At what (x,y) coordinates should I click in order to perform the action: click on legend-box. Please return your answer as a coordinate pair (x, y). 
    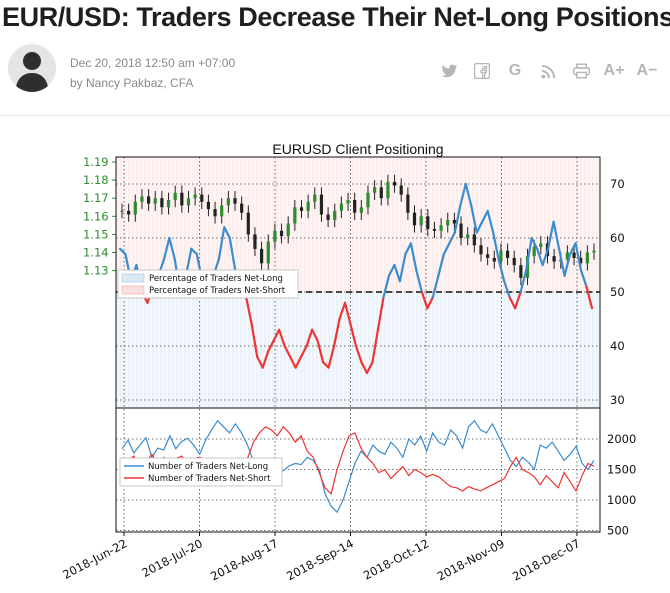
    Looking at the image, I should click on (208, 284).